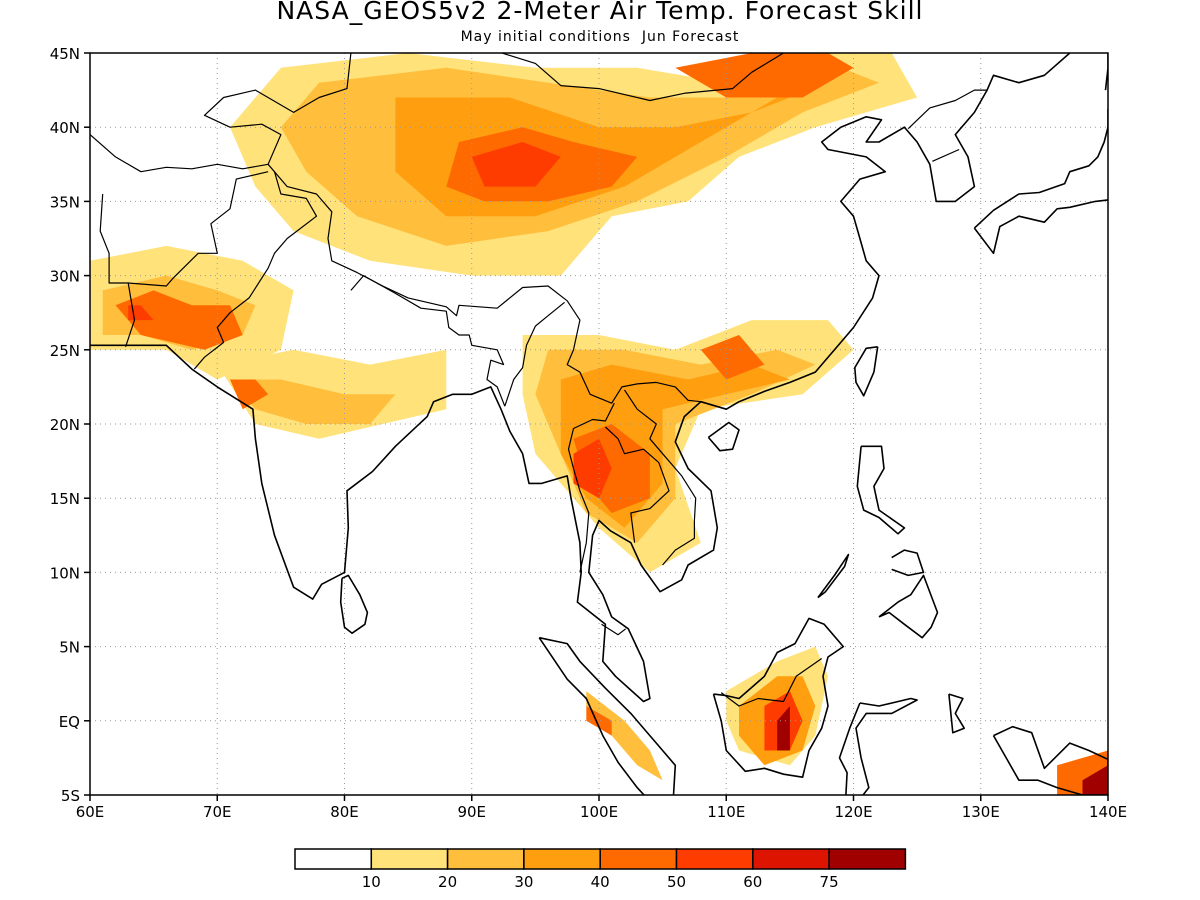  What do you see at coordinates (833, 576) in the screenshot?
I see `coastline-palawan` at bounding box center [833, 576].